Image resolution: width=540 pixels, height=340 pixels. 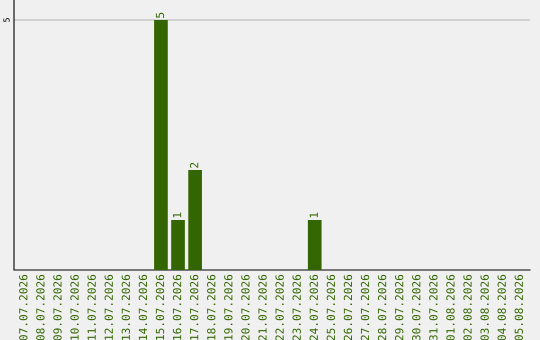 I want to click on x-tick-label: 01.08.2026, so click(x=450, y=307).